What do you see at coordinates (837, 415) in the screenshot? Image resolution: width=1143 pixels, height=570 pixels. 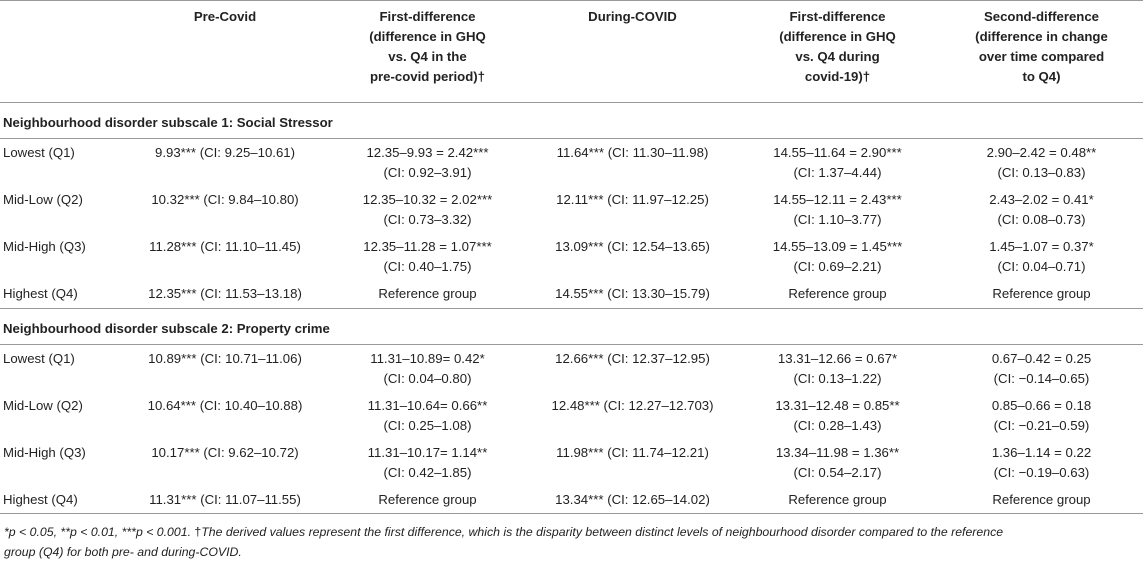 I see `first-difference-during-cell: 13.31–12.48 = 0.85** (CI: 0.28–1.43)` at bounding box center [837, 415].